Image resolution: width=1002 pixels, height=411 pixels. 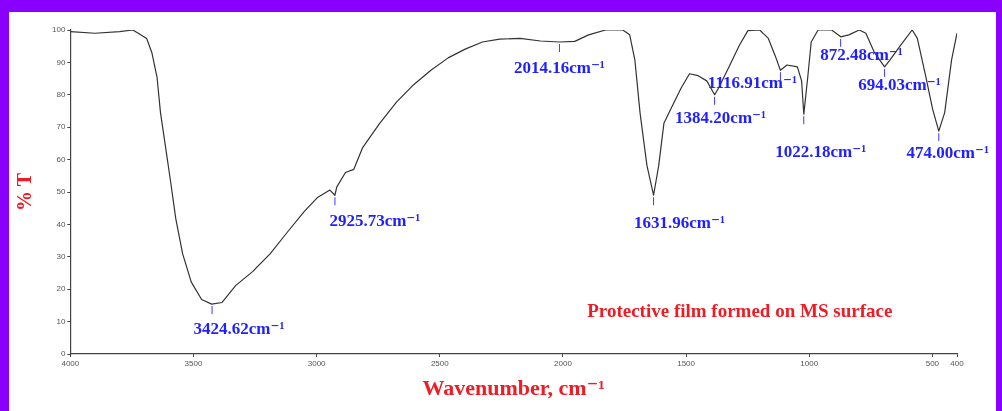 I want to click on x-axis-title: Wavenumber, cm⁻¹, so click(x=513, y=388).